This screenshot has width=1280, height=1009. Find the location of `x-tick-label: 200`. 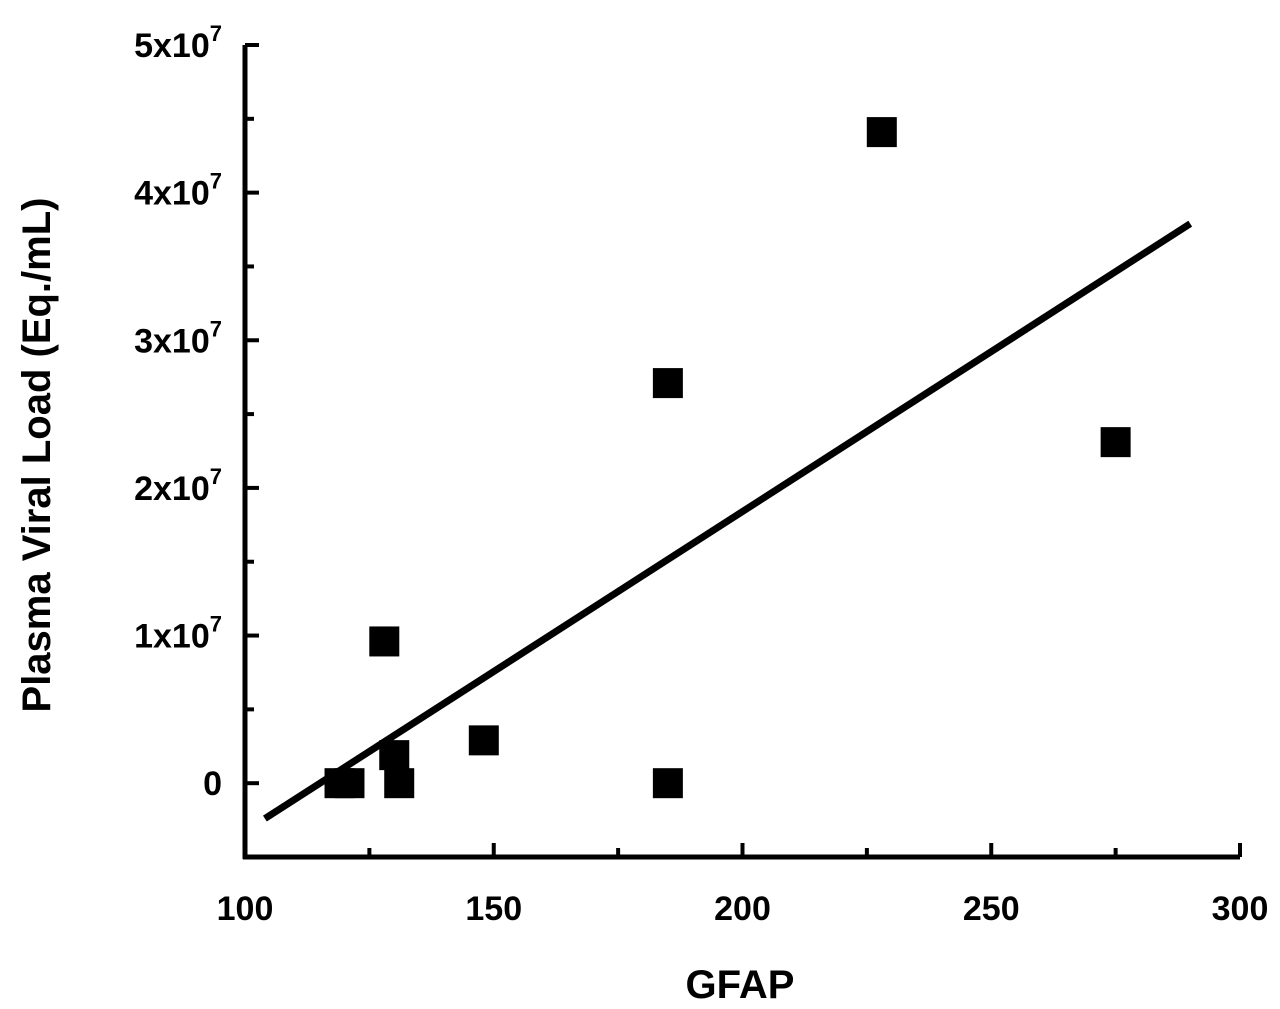

x-tick-label: 200 is located at coordinates (742, 909).